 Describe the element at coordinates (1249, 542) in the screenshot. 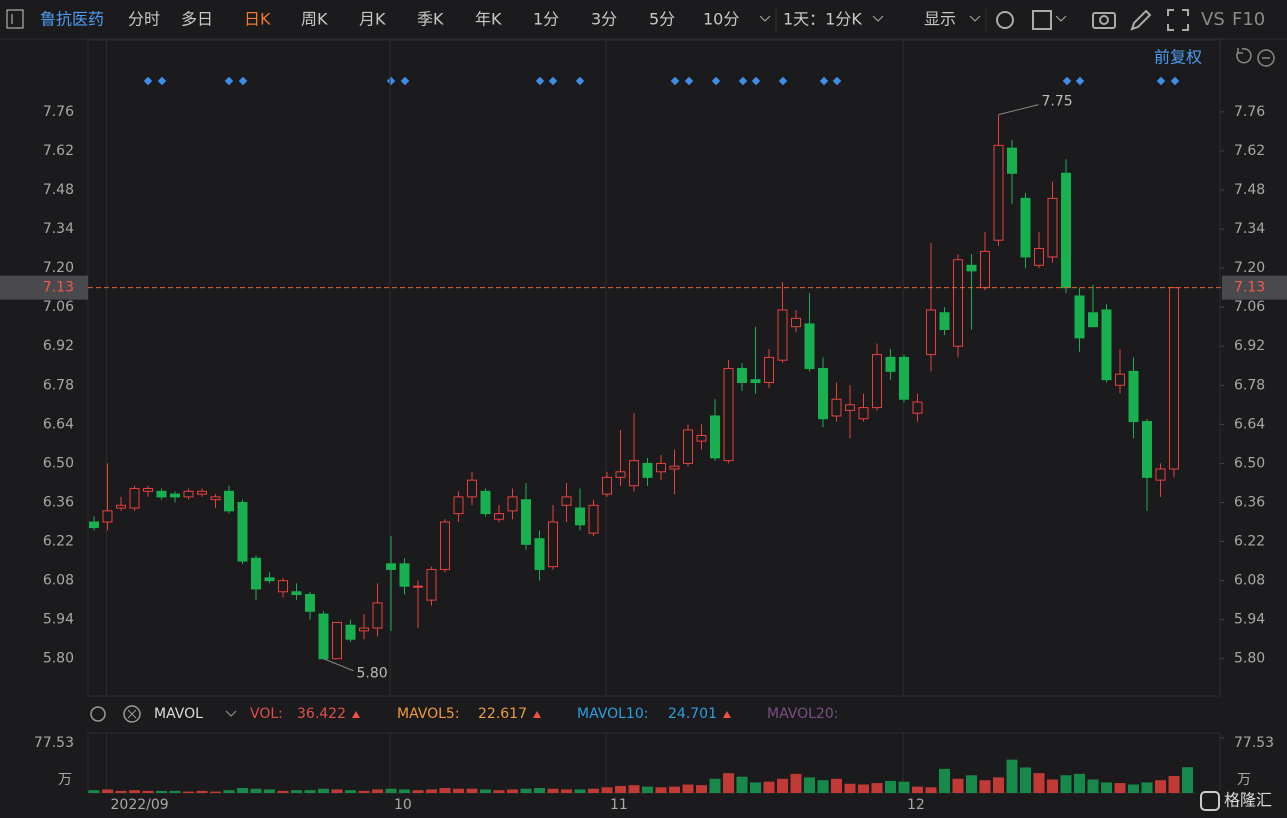

I see `y-tick-label-right: 6.22` at that location.